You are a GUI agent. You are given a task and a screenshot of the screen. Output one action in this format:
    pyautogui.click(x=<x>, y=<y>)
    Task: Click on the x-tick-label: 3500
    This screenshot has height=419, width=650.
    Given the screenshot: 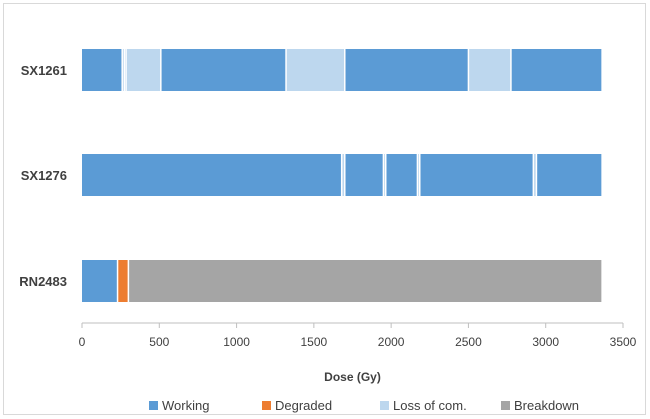 What is the action you would take?
    pyautogui.click(x=623, y=342)
    